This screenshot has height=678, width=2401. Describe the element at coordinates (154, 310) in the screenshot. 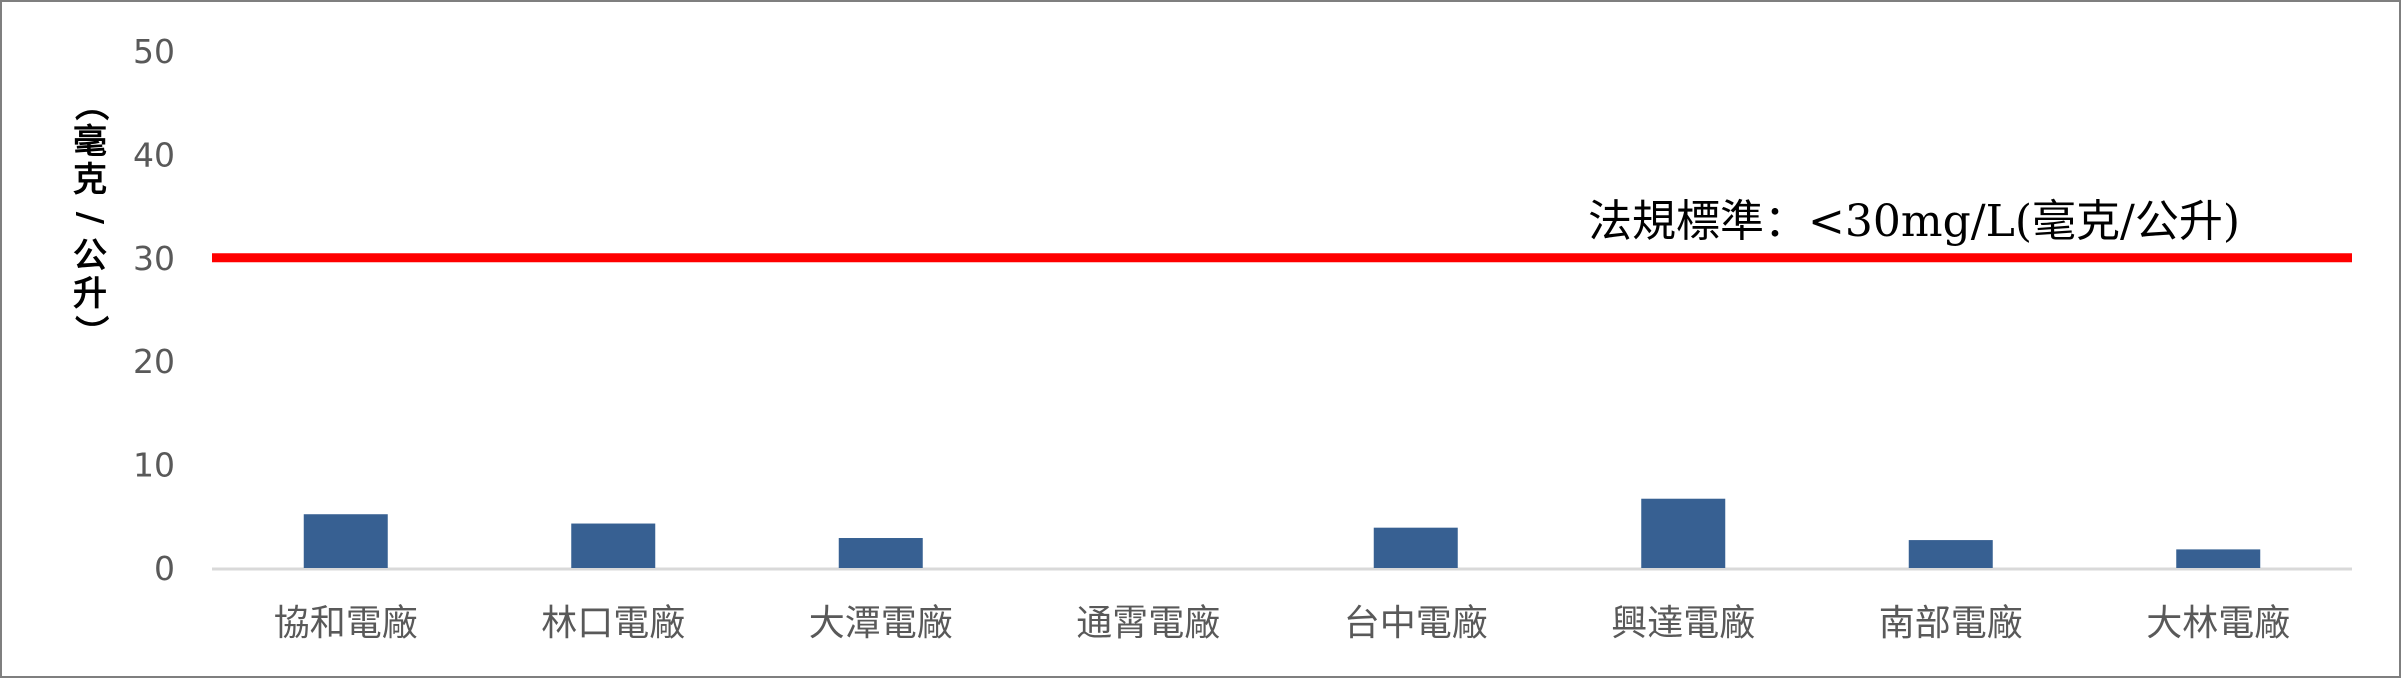

I see `y-axis-ticks: 0 10 20 30 40 50` at that location.